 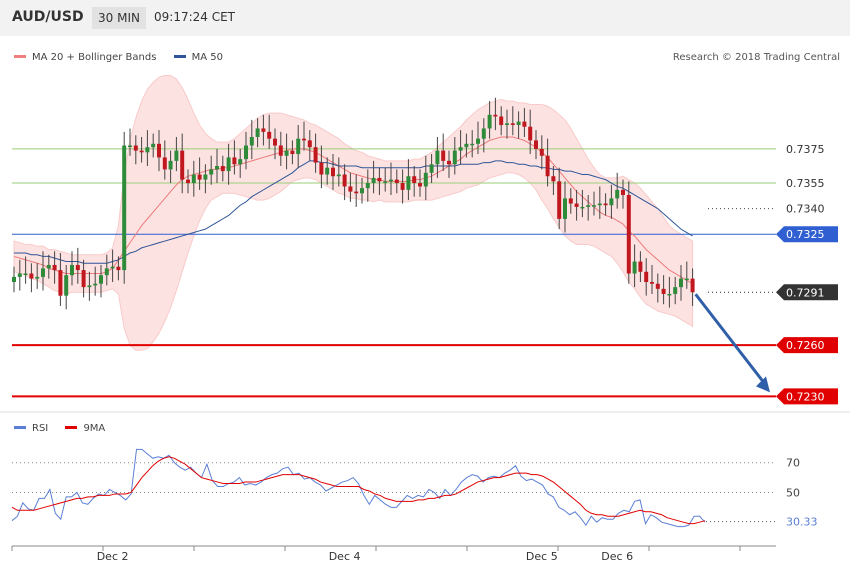 What do you see at coordinates (425, 18) in the screenshot?
I see `chart-header: AUD/USD 30 MIN 09:17:24 CET` at bounding box center [425, 18].